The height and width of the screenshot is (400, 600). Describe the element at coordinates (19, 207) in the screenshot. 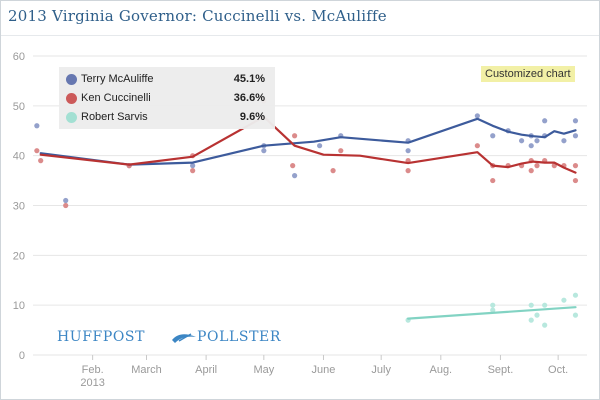

I see `y-tick-label: 30` at that location.